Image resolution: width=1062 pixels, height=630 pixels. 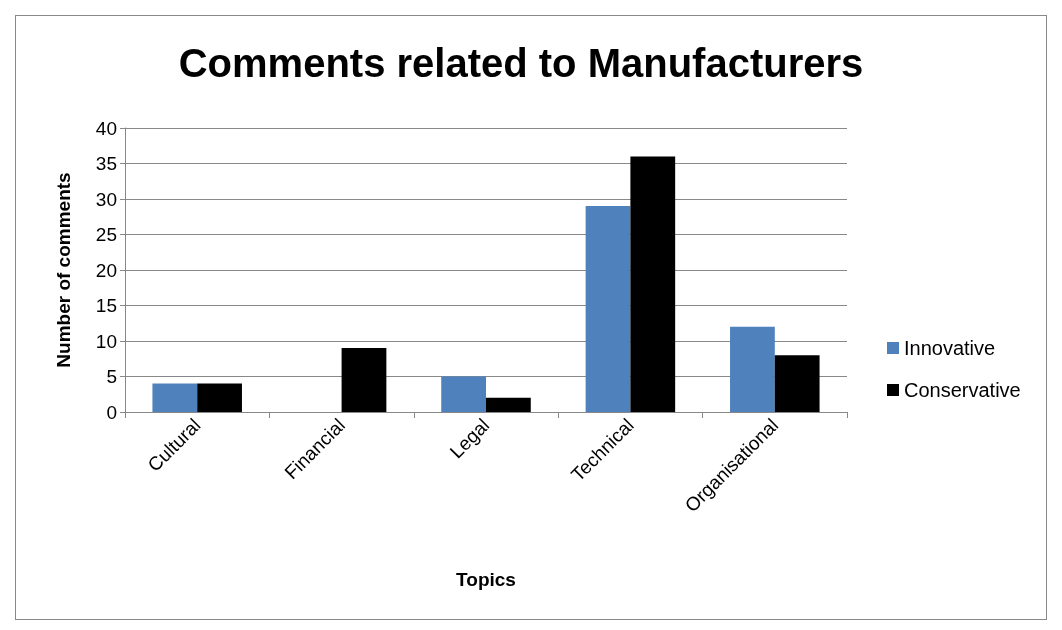 What do you see at coordinates (63, 270) in the screenshot?
I see `y-axis-title: Number of comments` at bounding box center [63, 270].